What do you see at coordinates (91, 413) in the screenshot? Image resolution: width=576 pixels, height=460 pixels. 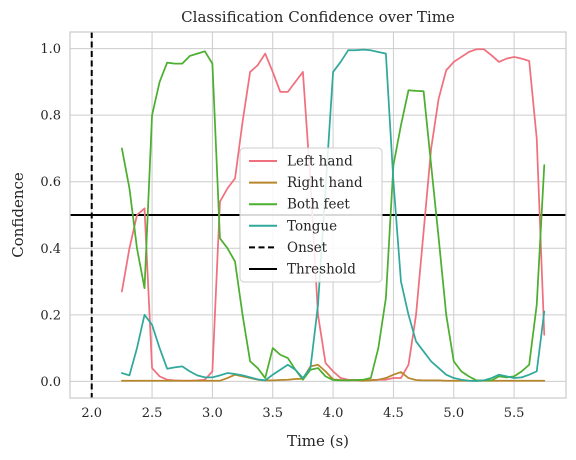 I see `x-tick-label: 2.0` at bounding box center [91, 413].